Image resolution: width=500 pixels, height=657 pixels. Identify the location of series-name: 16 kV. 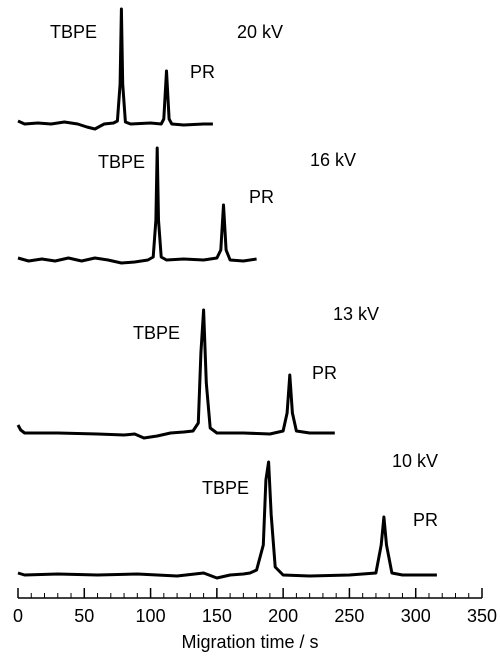
(333, 160).